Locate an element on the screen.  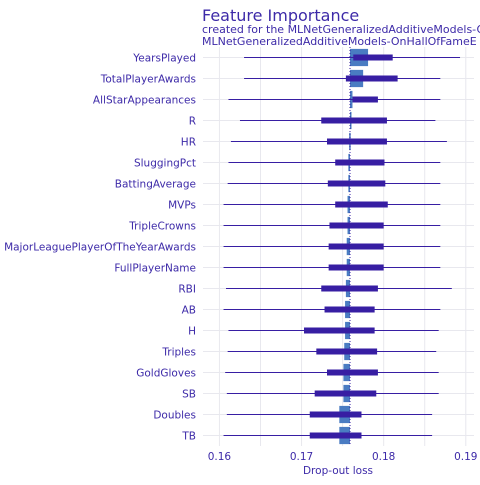
x-tick-label: 0.17 is located at coordinates (301, 457).